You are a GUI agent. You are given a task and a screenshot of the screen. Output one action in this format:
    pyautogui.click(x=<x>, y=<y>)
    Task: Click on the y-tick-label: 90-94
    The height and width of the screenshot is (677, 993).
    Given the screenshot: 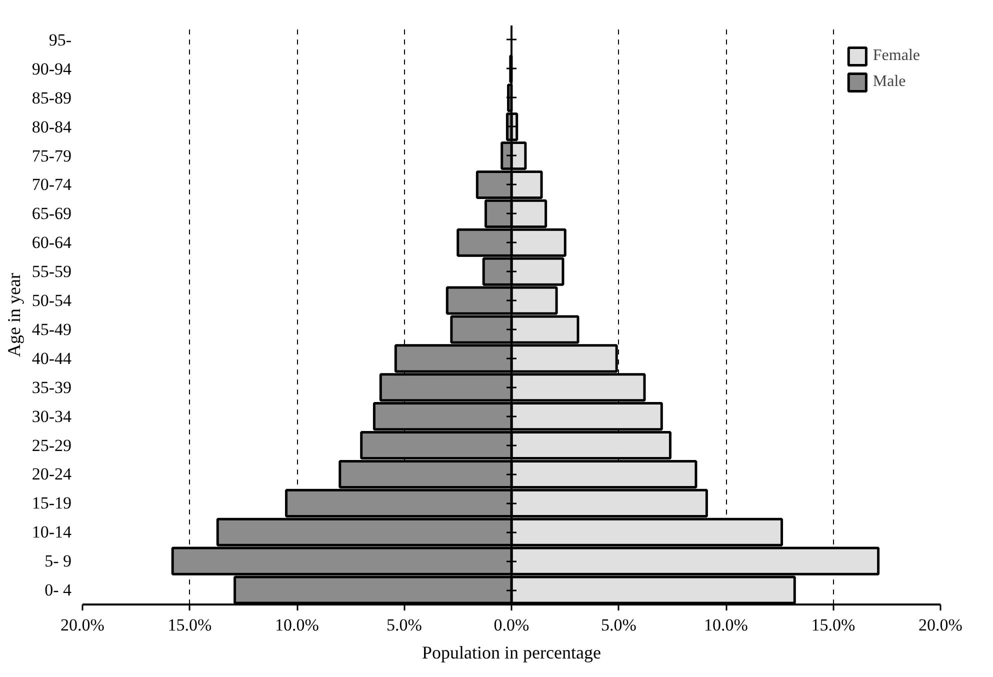 What is the action you would take?
    pyautogui.click(x=52, y=68)
    